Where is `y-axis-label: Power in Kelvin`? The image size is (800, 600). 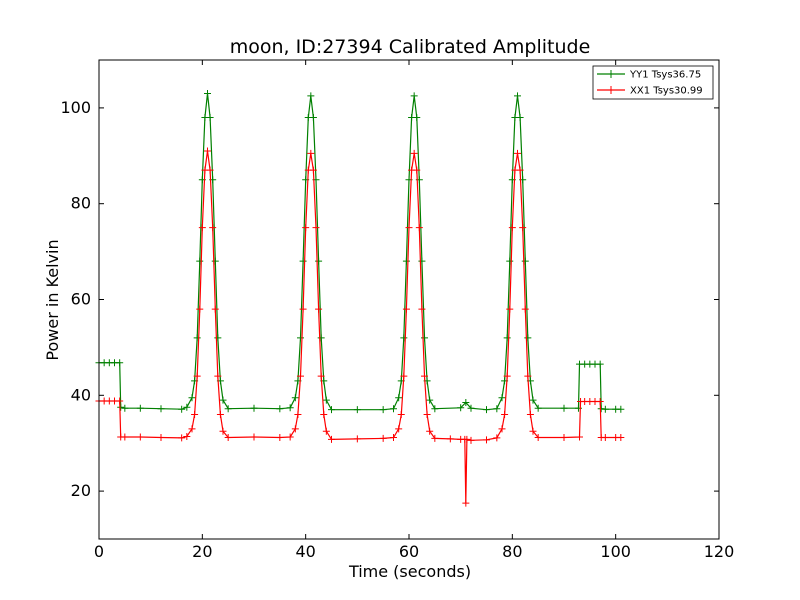 y-axis-label: Power in Kelvin is located at coordinates (52, 299).